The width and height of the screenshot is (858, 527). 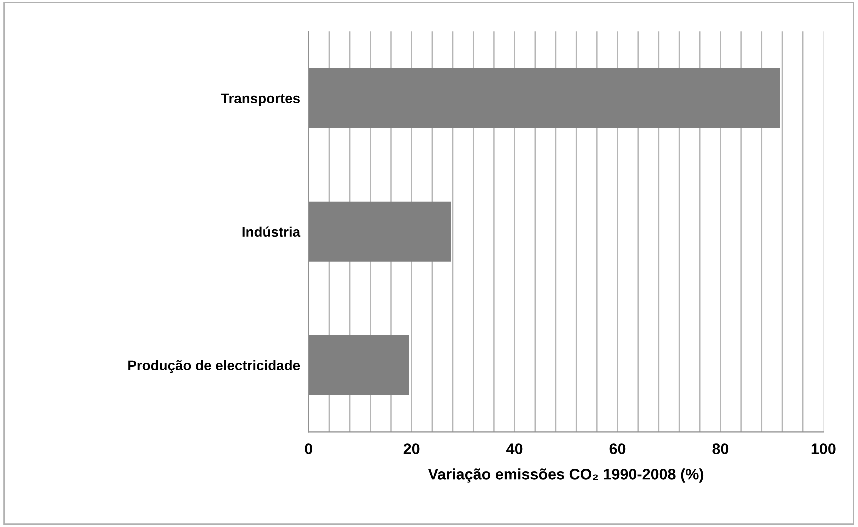 What do you see at coordinates (514, 449) in the screenshot?
I see `x-tick-label: 40` at bounding box center [514, 449].